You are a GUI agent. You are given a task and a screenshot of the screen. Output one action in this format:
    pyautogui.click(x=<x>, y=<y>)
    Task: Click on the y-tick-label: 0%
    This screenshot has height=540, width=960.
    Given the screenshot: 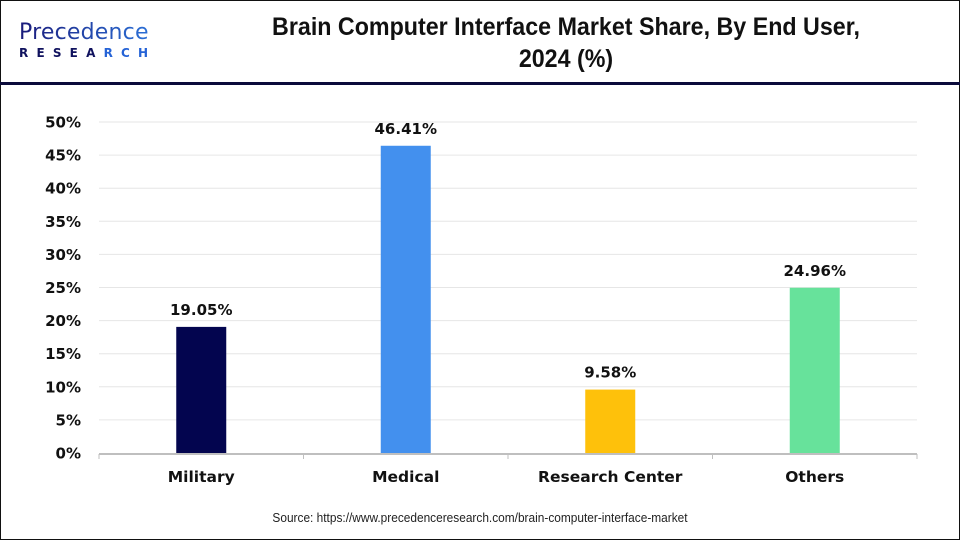 What is the action you would take?
    pyautogui.click(x=68, y=454)
    